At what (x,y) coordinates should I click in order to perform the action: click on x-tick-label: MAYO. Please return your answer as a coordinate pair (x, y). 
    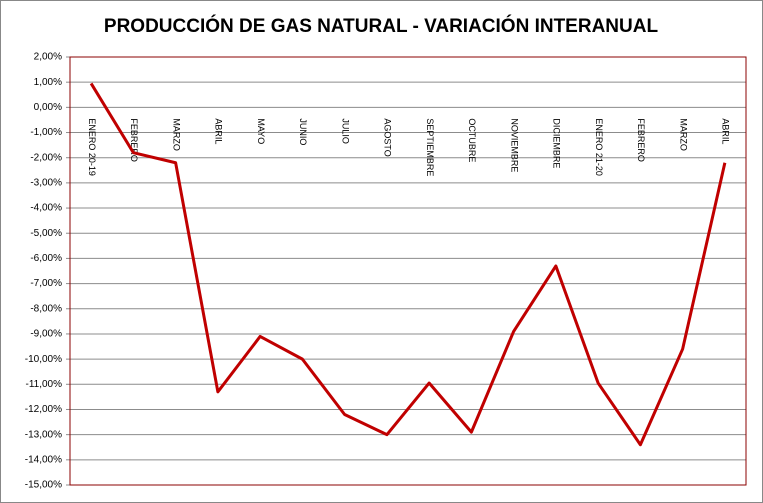
    Looking at the image, I should click on (261, 131).